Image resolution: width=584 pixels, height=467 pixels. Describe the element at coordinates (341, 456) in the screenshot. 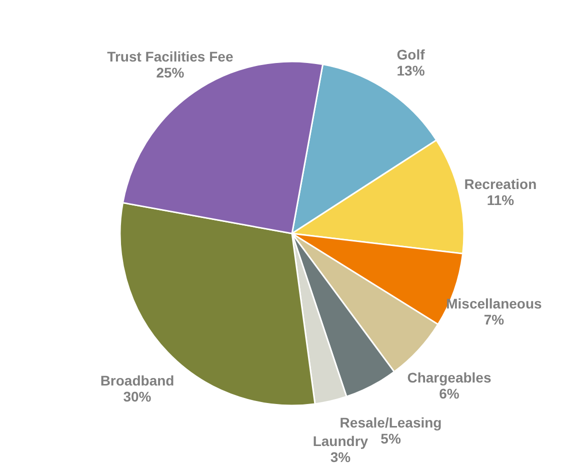

I see `data-label: 3%` at that location.